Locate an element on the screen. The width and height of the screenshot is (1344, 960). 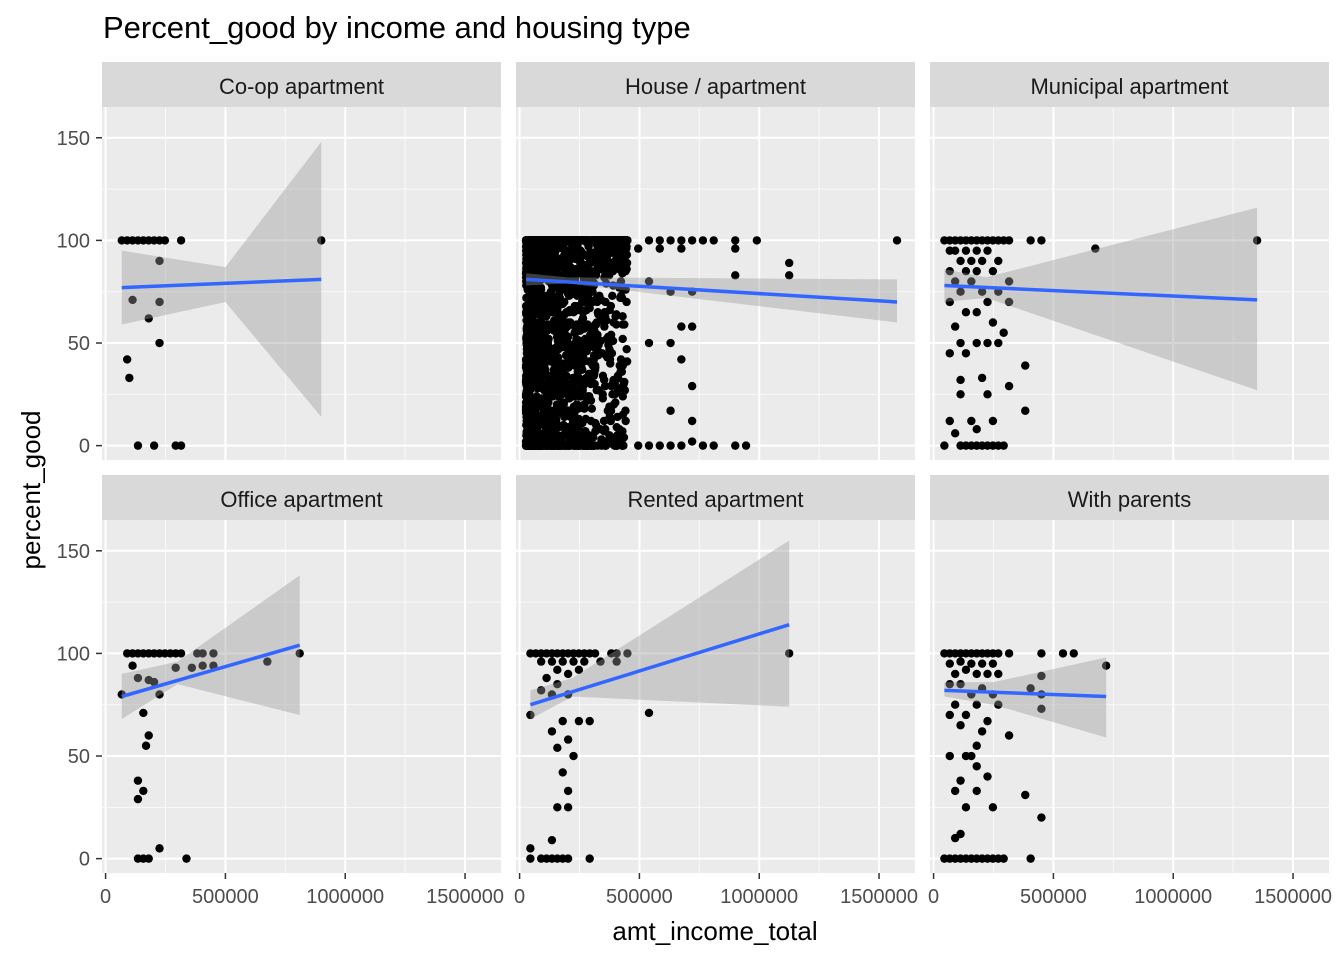
x-tick-label: 0 is located at coordinates (519, 897).